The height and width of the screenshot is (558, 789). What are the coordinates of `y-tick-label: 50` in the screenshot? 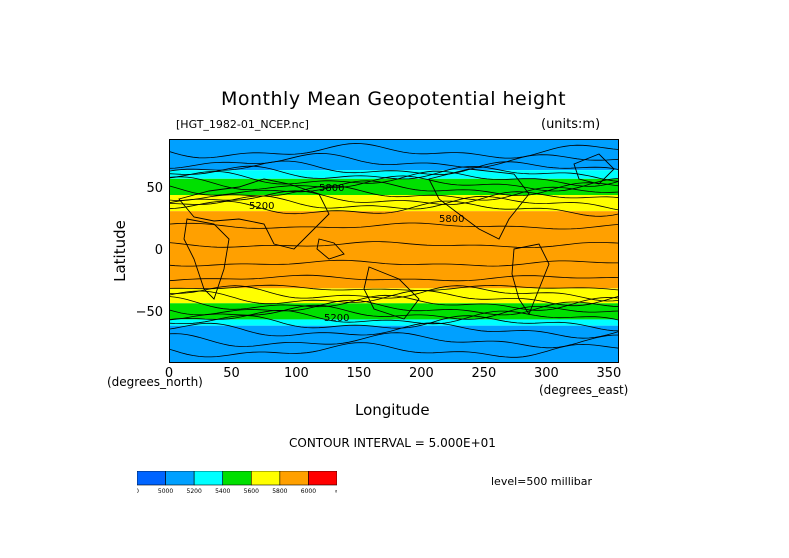 It's located at (154, 188).